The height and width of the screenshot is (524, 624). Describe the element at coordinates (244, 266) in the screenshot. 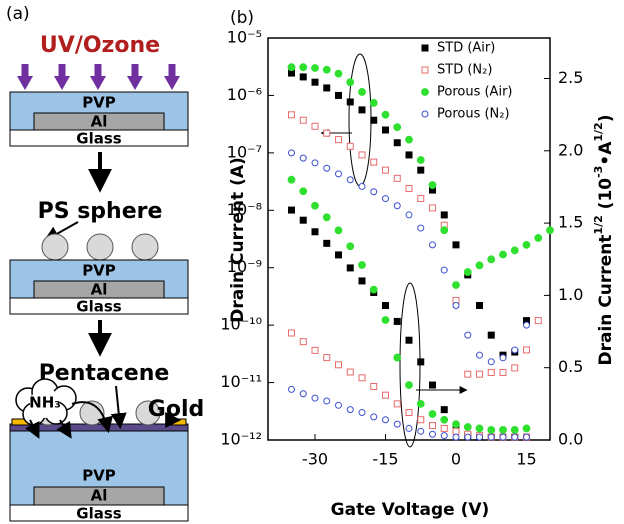

I see `y-tick-label: 10⁻⁹` at that location.